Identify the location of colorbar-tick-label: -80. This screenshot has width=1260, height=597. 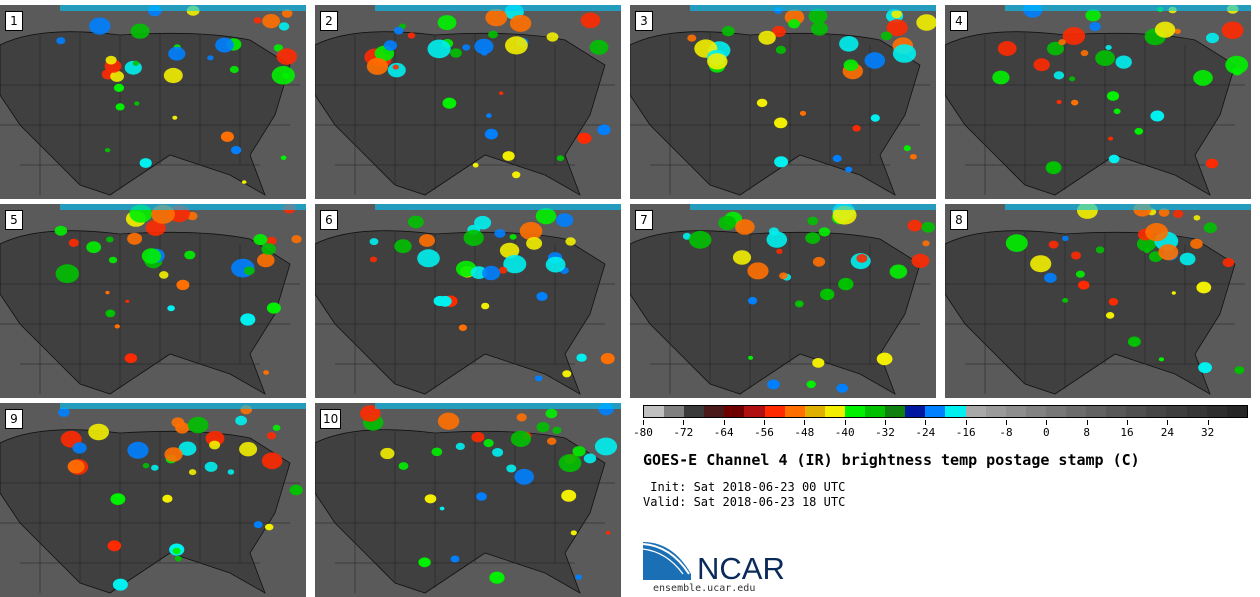
(643, 432).